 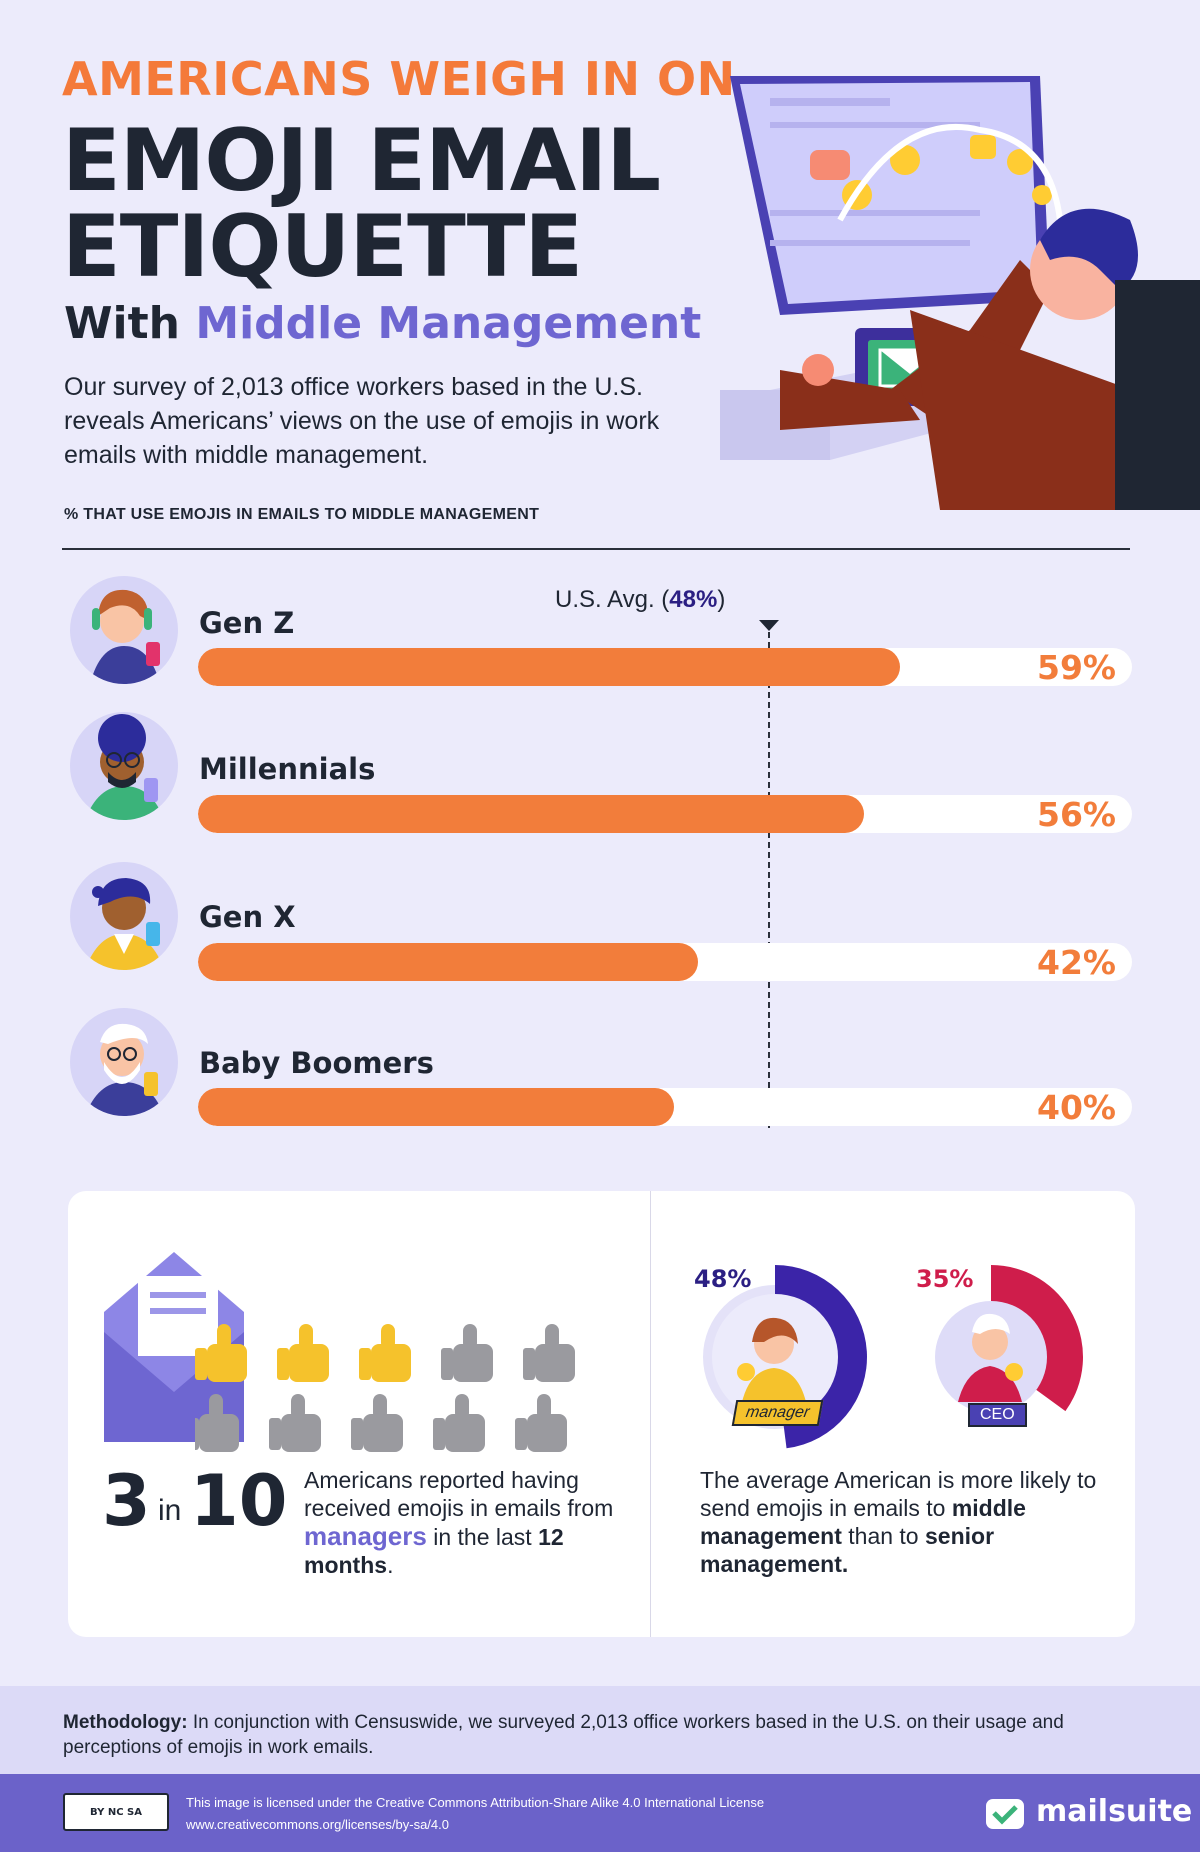 I want to click on manager-badge: manager, so click(x=777, y=1413).